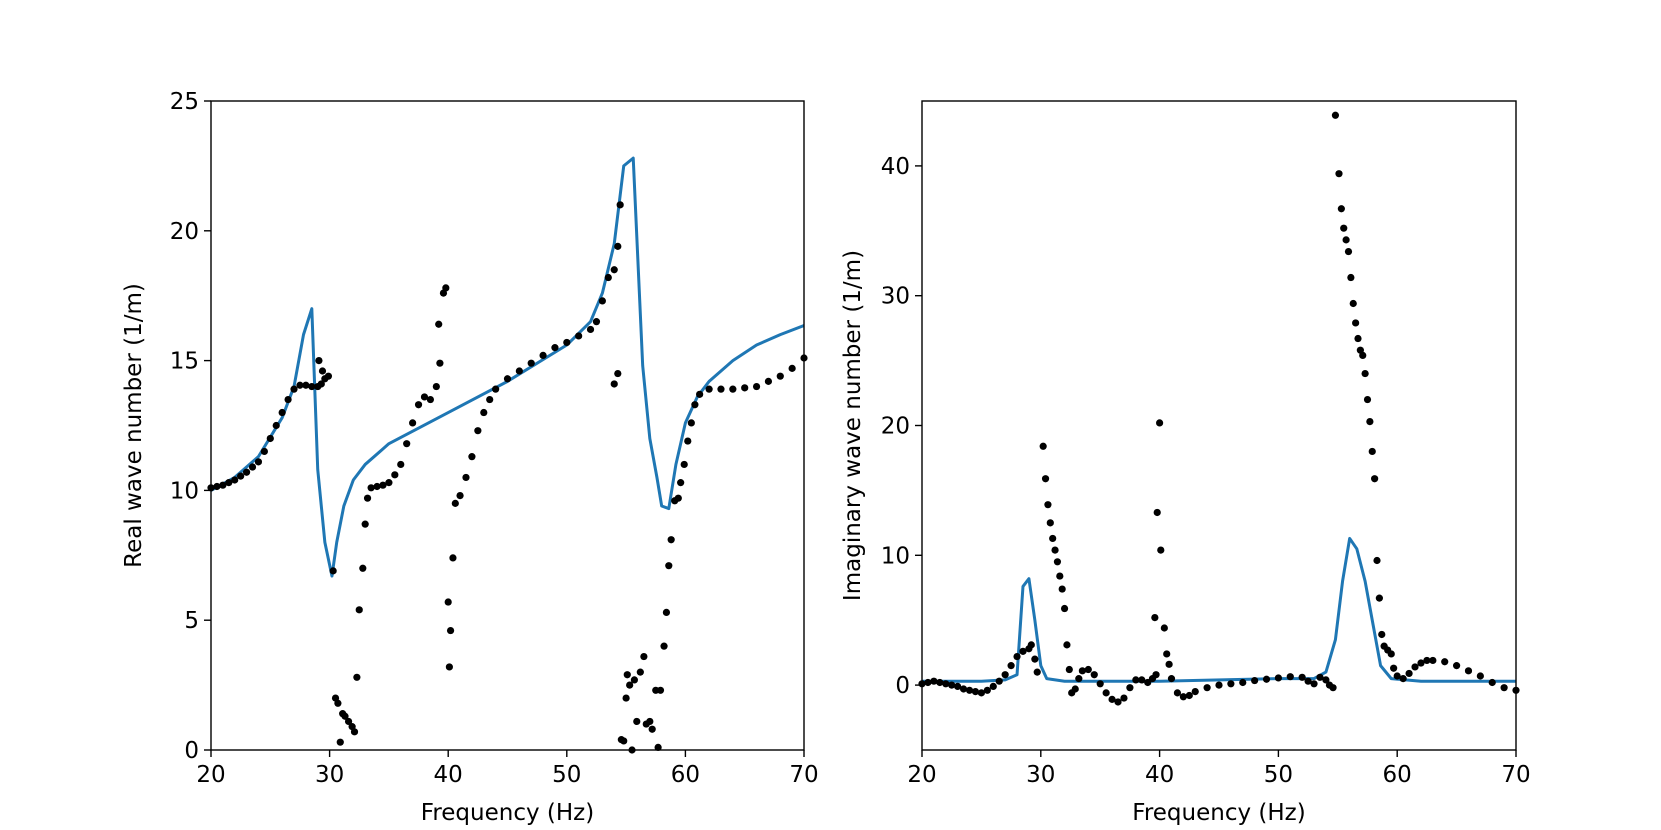  I want to click on x-axis-label: Frequency (Hz), so click(1218, 813).